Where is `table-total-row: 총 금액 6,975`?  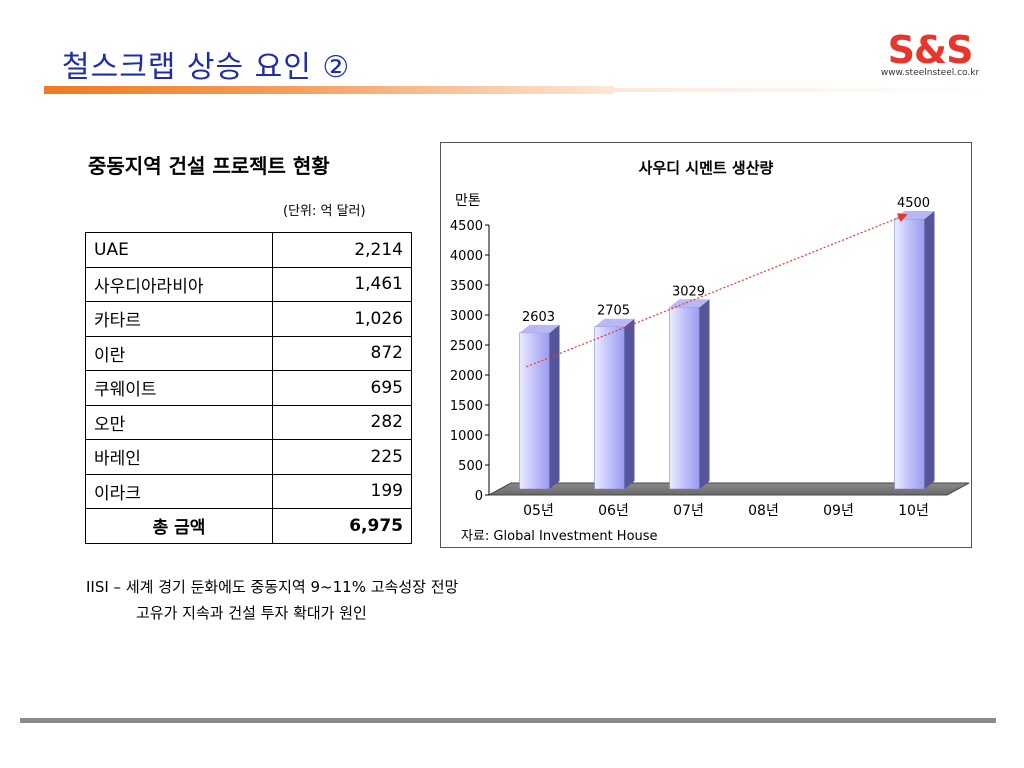
table-total-row: 총 금액 6,975 is located at coordinates (248, 526).